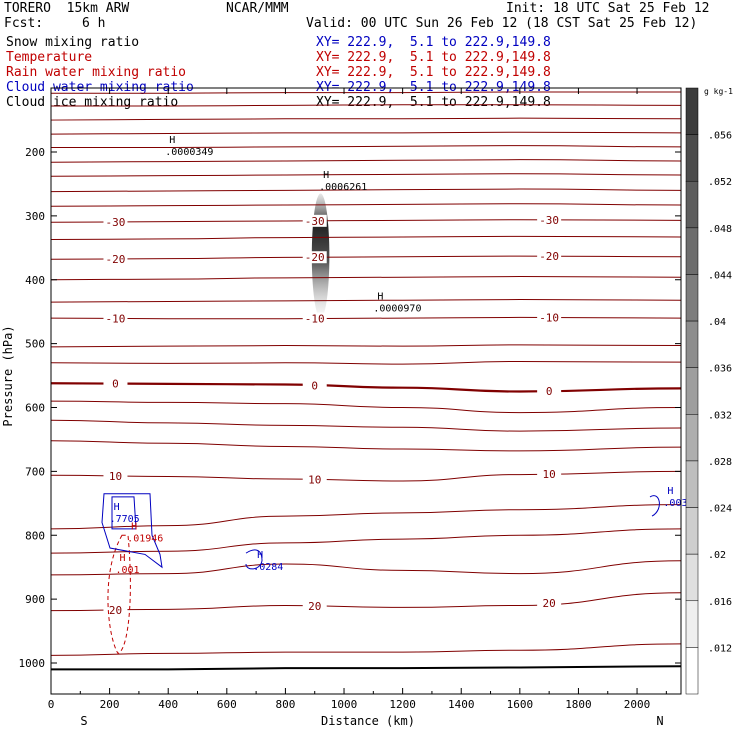 This screenshot has width=740, height=740. What do you see at coordinates (110, 704) in the screenshot?
I see `x-tick-label: 200` at bounding box center [110, 704].